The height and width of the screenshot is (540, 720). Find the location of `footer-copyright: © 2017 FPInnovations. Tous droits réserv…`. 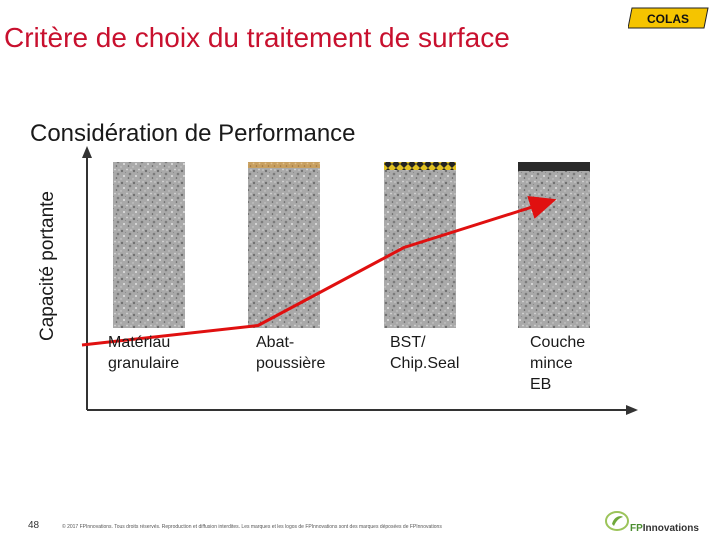

footer-copyright: © 2017 FPInnovations. Tous droits réserv… is located at coordinates (252, 527).